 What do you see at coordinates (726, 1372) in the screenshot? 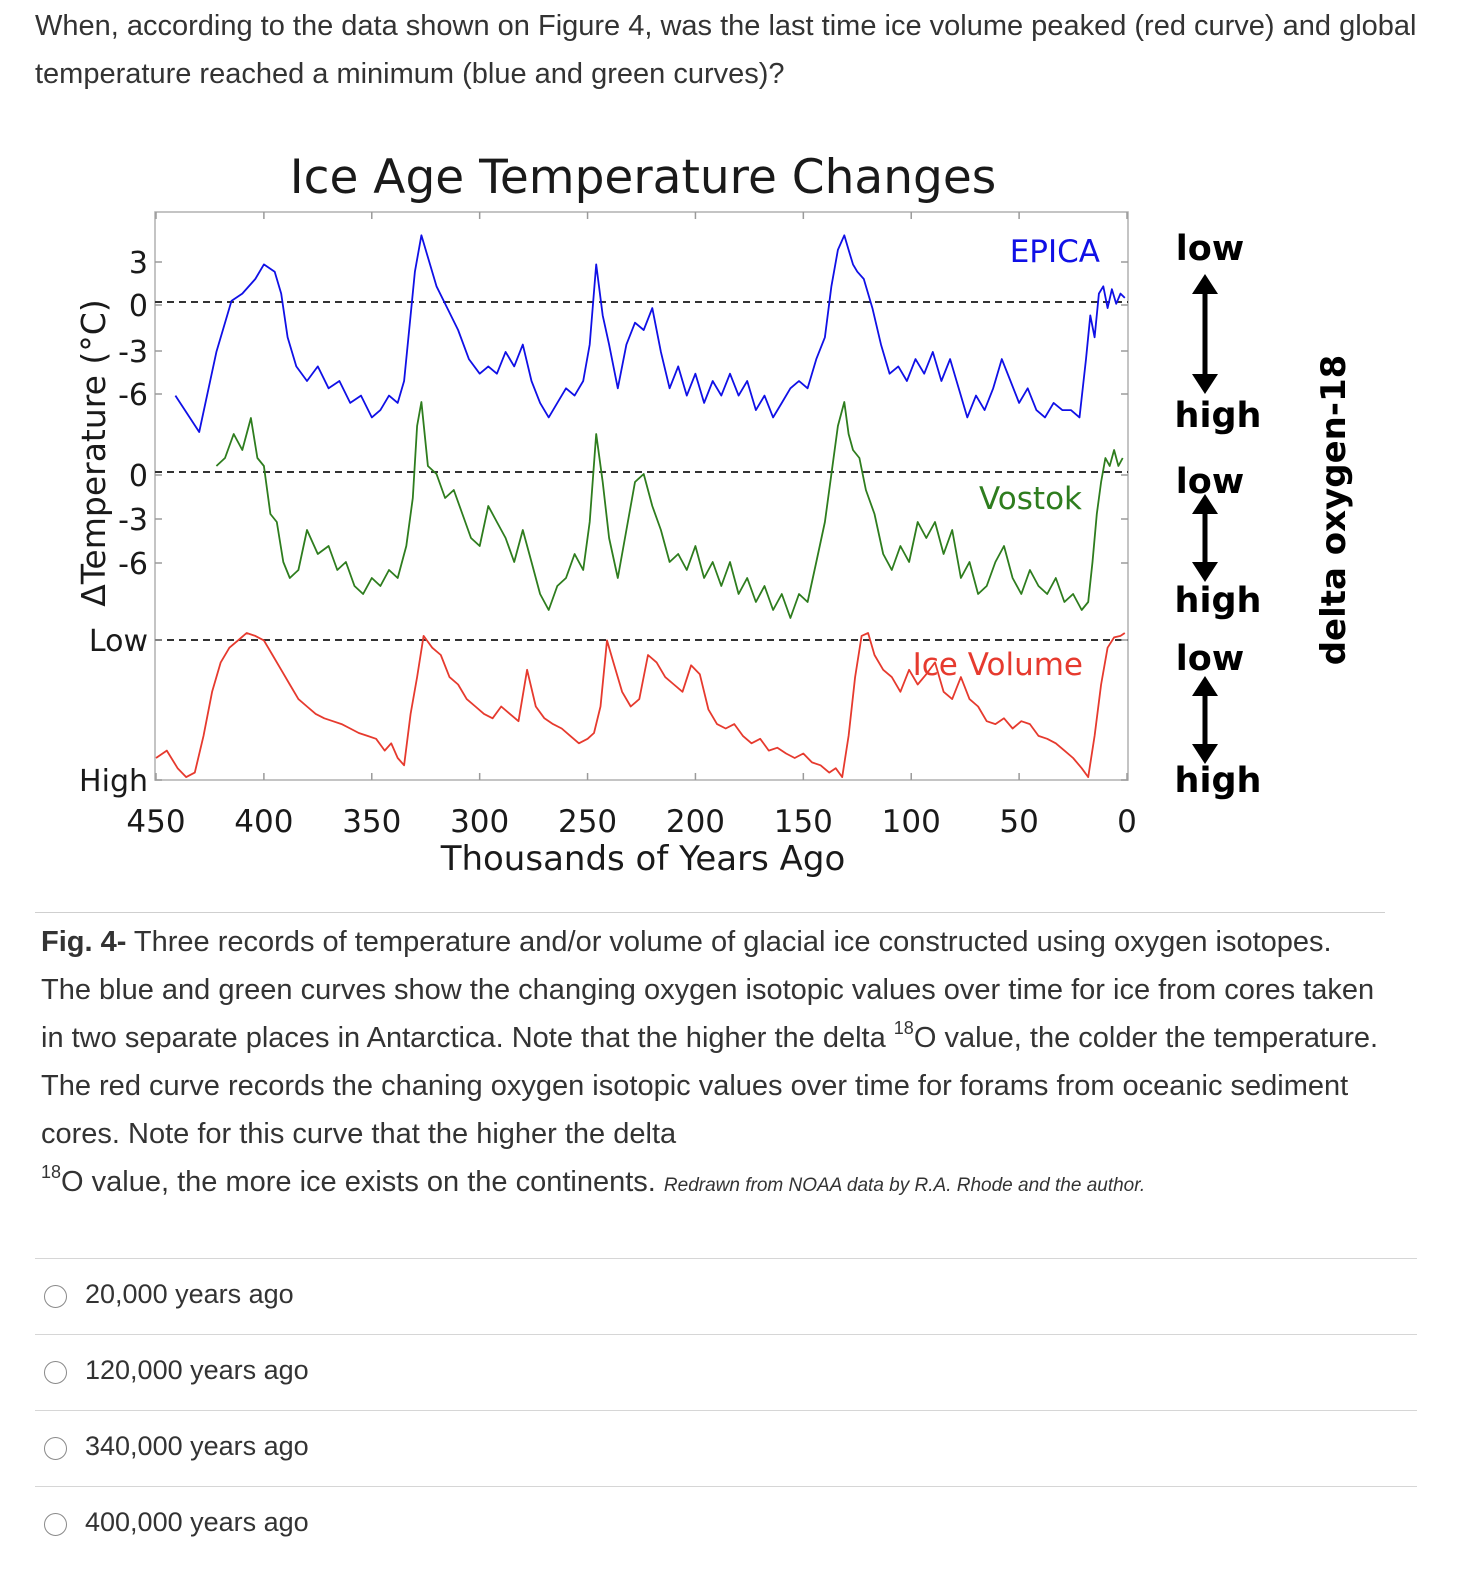
I see `answer-option-2: 120,000 years ago` at bounding box center [726, 1372].